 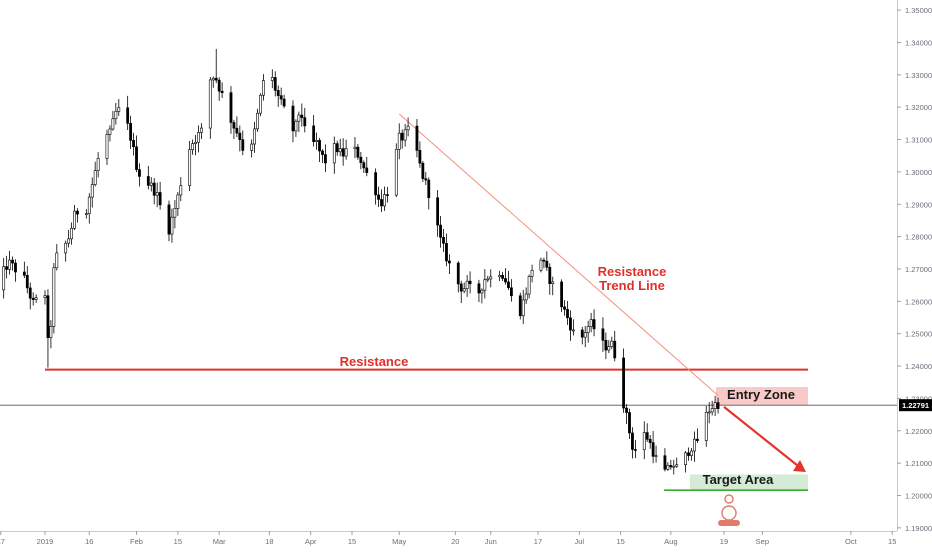 What do you see at coordinates (799, 466) in the screenshot?
I see `short-arrow-head` at bounding box center [799, 466].